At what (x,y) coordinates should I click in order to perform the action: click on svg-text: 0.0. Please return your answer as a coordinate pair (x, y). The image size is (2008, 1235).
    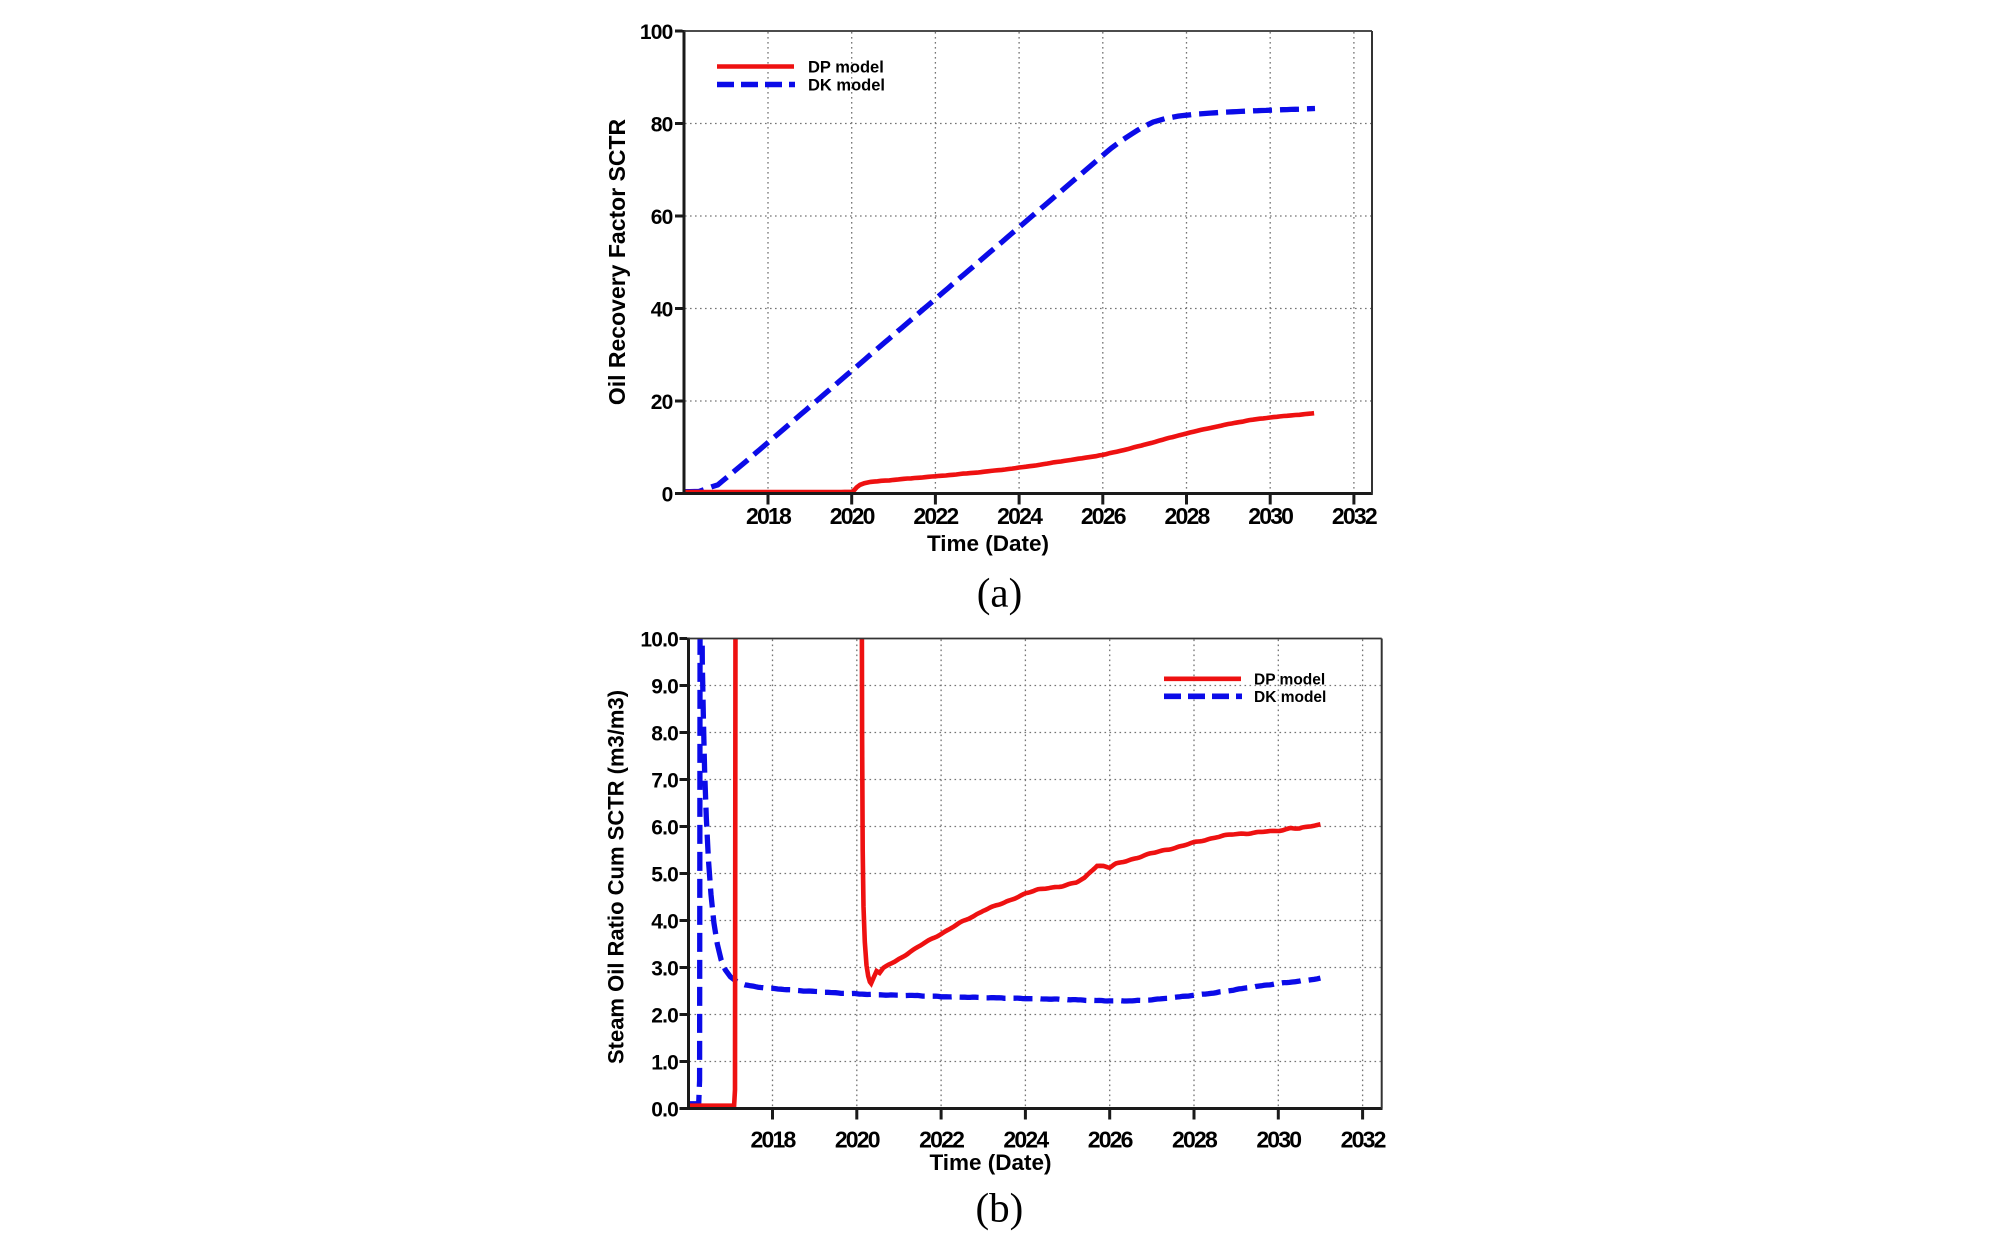
    Looking at the image, I should click on (664, 1110).